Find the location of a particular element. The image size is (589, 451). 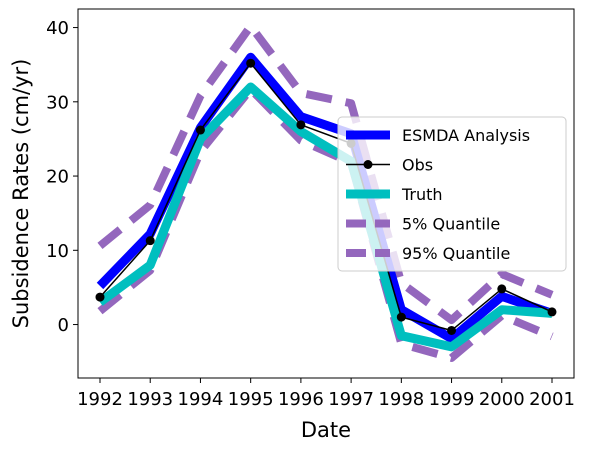

x-tick-label-2001: 2001 is located at coordinates (552, 399).